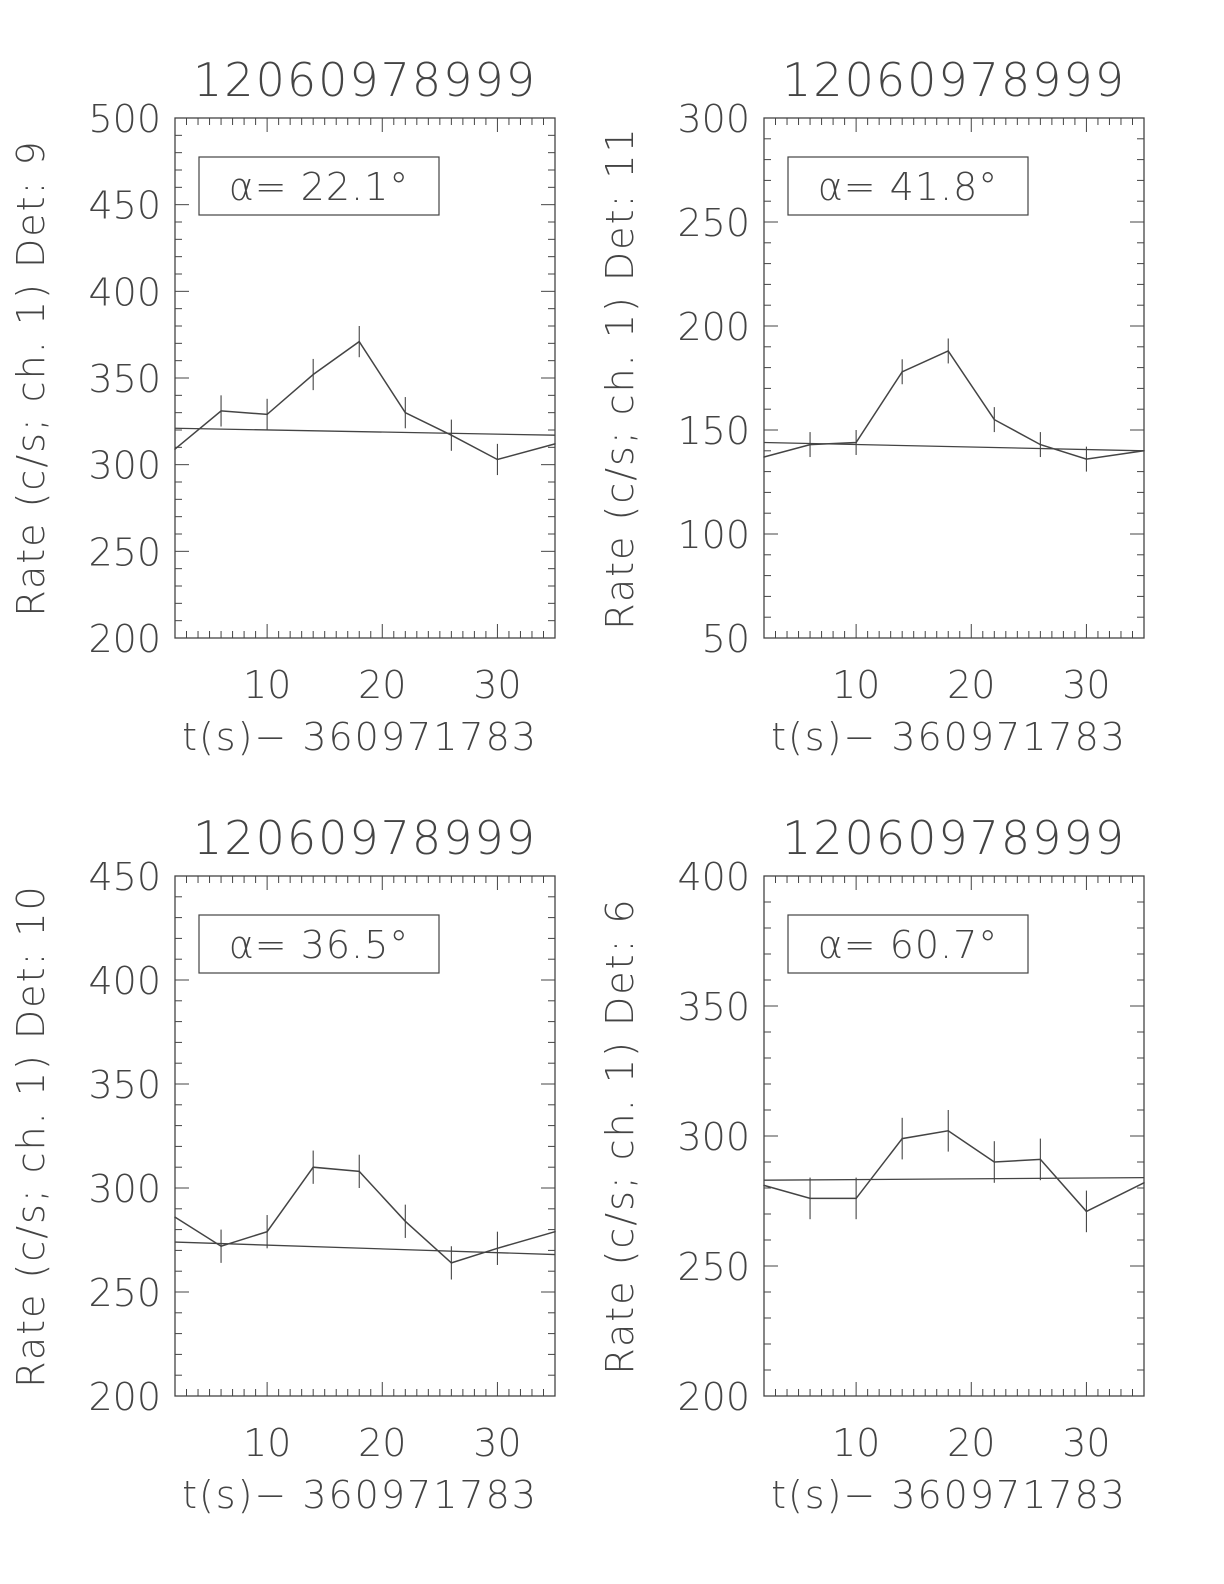 Image resolution: width=1224 pixels, height=1584 pixels. Describe the element at coordinates (713, 535) in the screenshot. I see `y-tick-label: 100` at that location.